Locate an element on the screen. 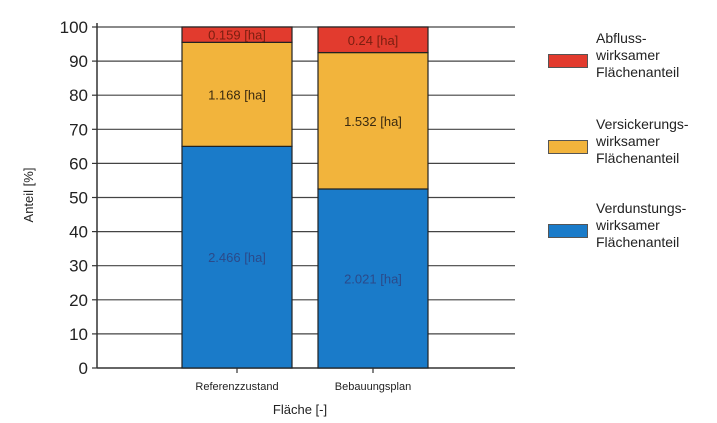 The width and height of the screenshot is (717, 423). data-label: 0.24 [ha] is located at coordinates (373, 40).